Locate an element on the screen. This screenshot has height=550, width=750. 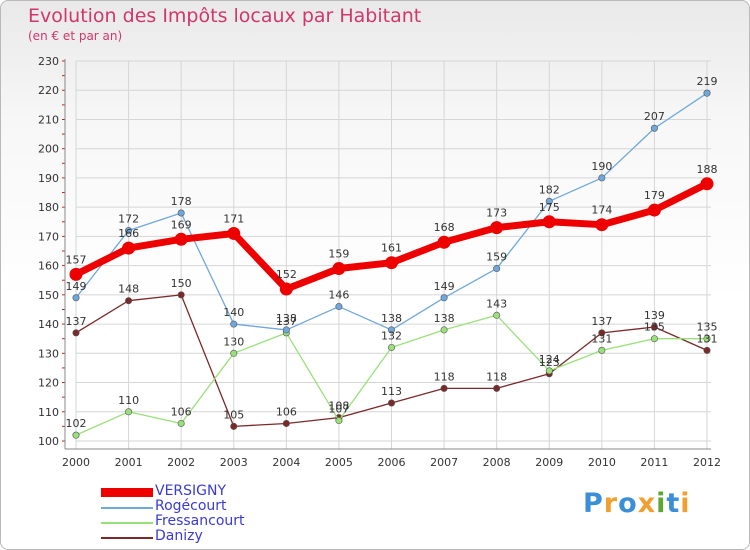
data-label-rogecourt: 190 is located at coordinates (601, 166).